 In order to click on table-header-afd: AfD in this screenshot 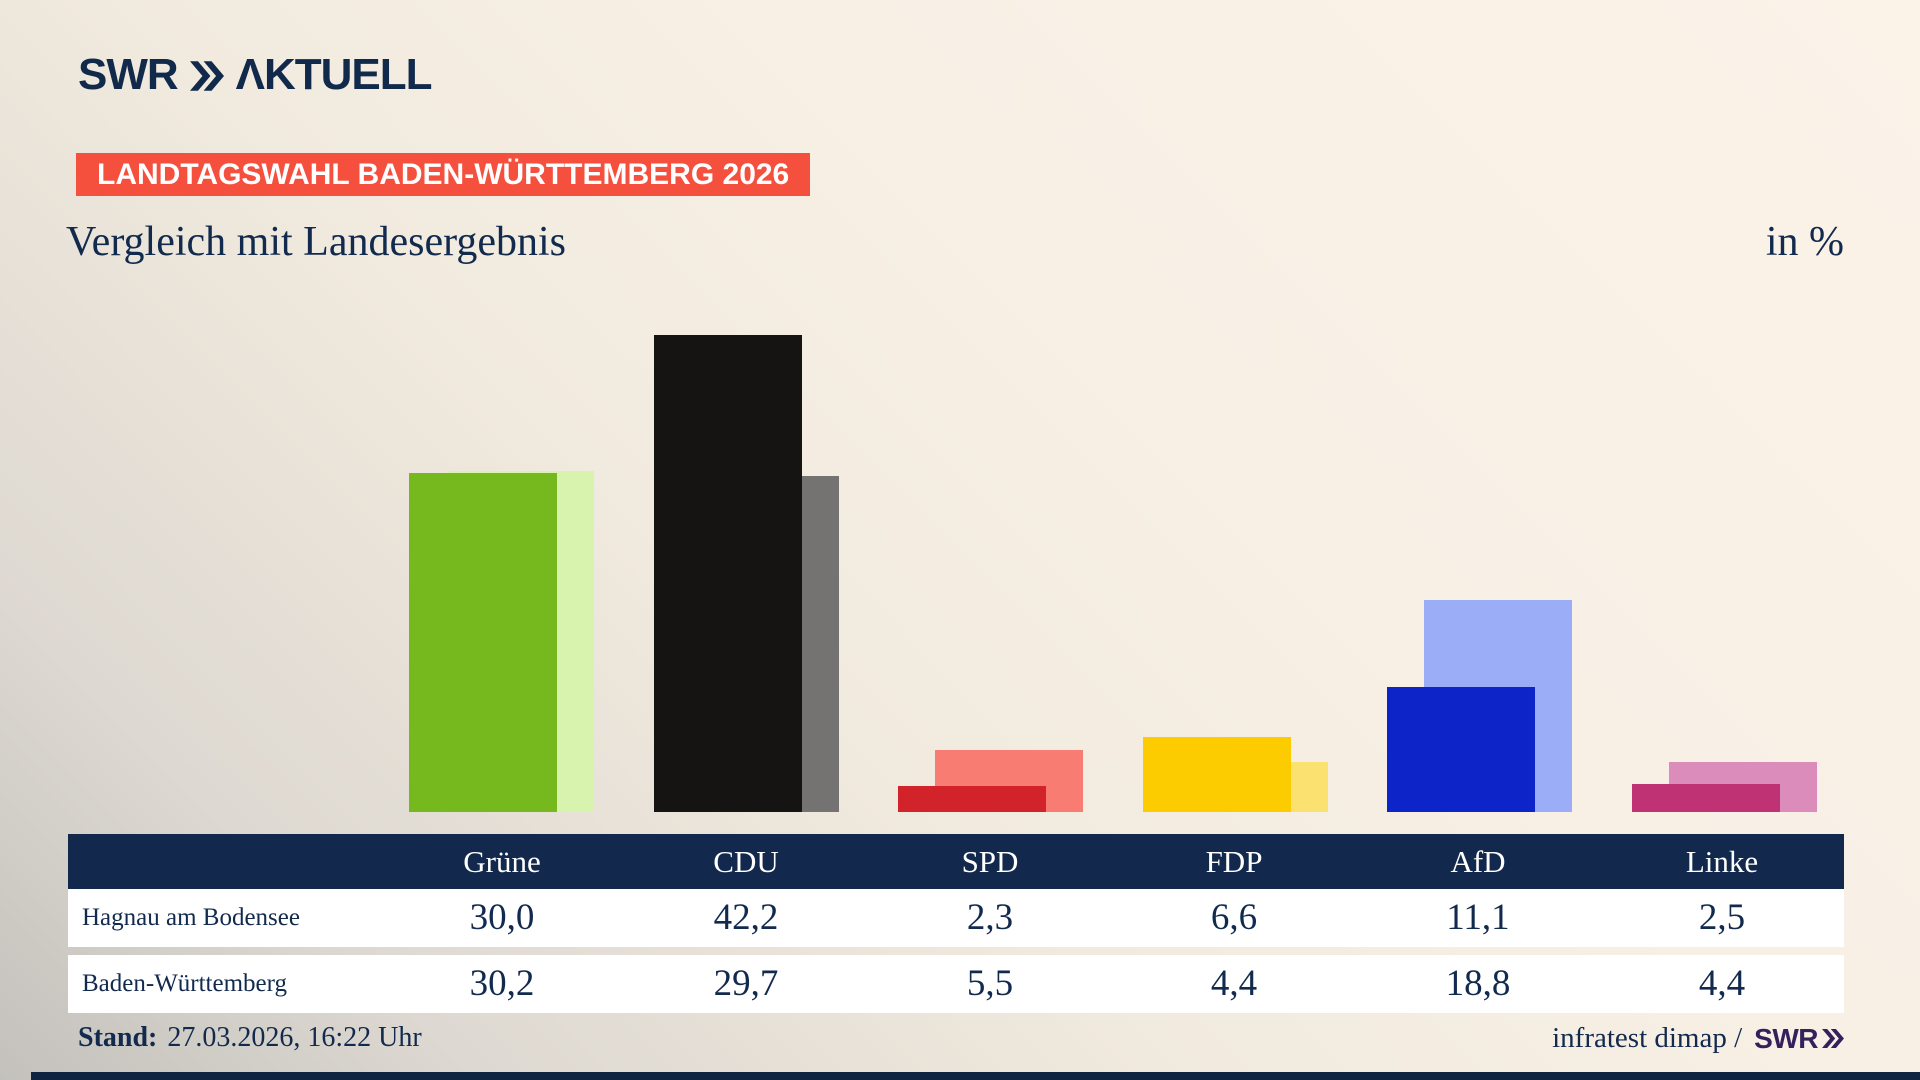, I will do `click(1478, 861)`.